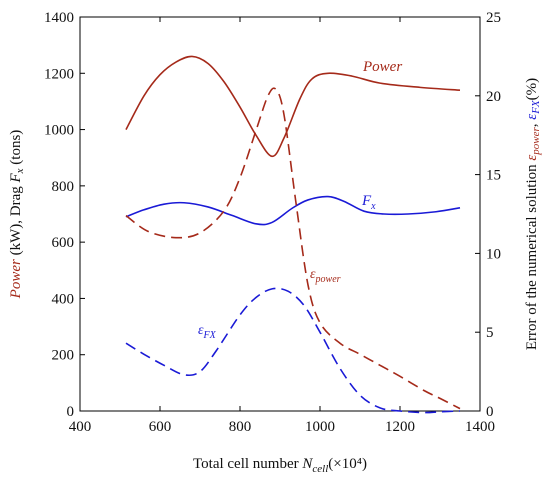 The width and height of the screenshot is (550, 478). Describe the element at coordinates (480, 427) in the screenshot. I see `x-tick-label: 1400` at that location.